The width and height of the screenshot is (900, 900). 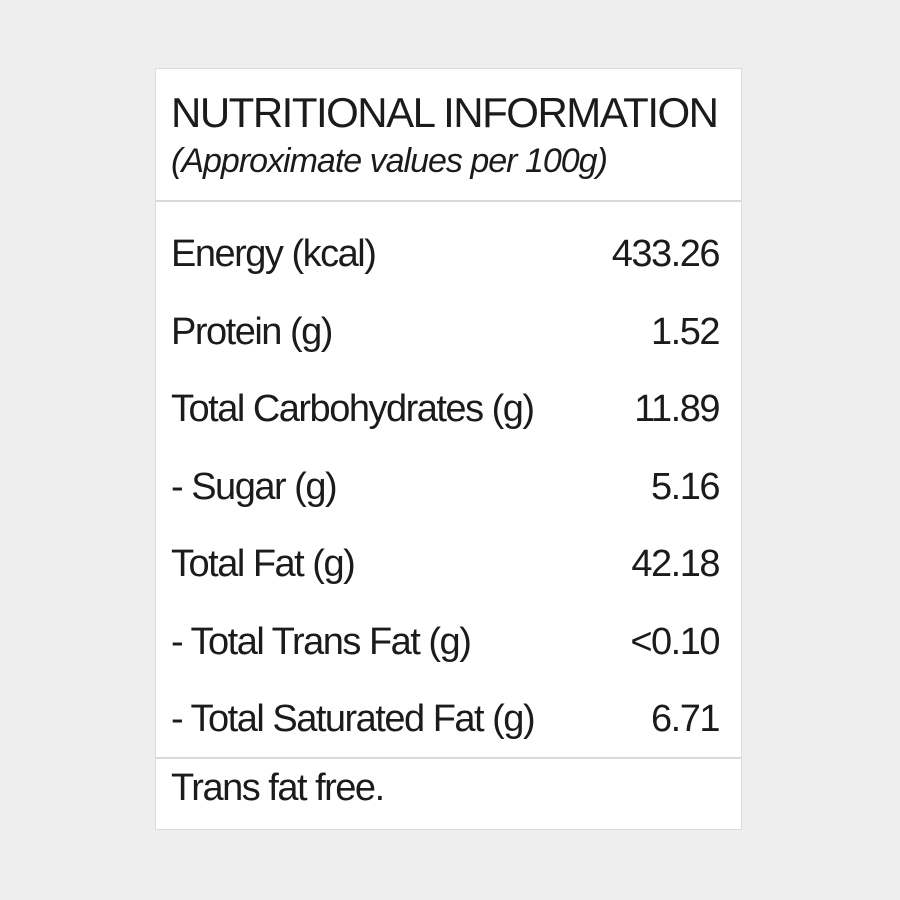 What do you see at coordinates (353, 719) in the screenshot?
I see `nutrient-label: - Total Saturated Fat (g)` at bounding box center [353, 719].